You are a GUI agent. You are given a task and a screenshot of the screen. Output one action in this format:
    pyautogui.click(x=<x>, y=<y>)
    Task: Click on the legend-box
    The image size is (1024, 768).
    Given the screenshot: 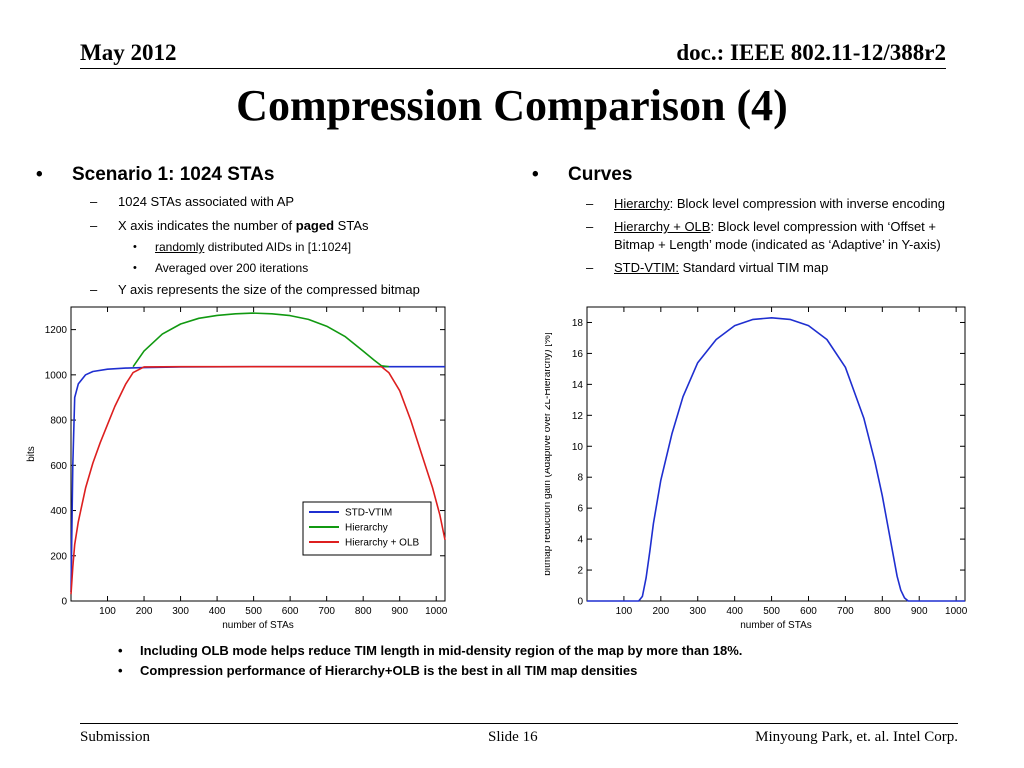 What is the action you would take?
    pyautogui.click(x=367, y=528)
    